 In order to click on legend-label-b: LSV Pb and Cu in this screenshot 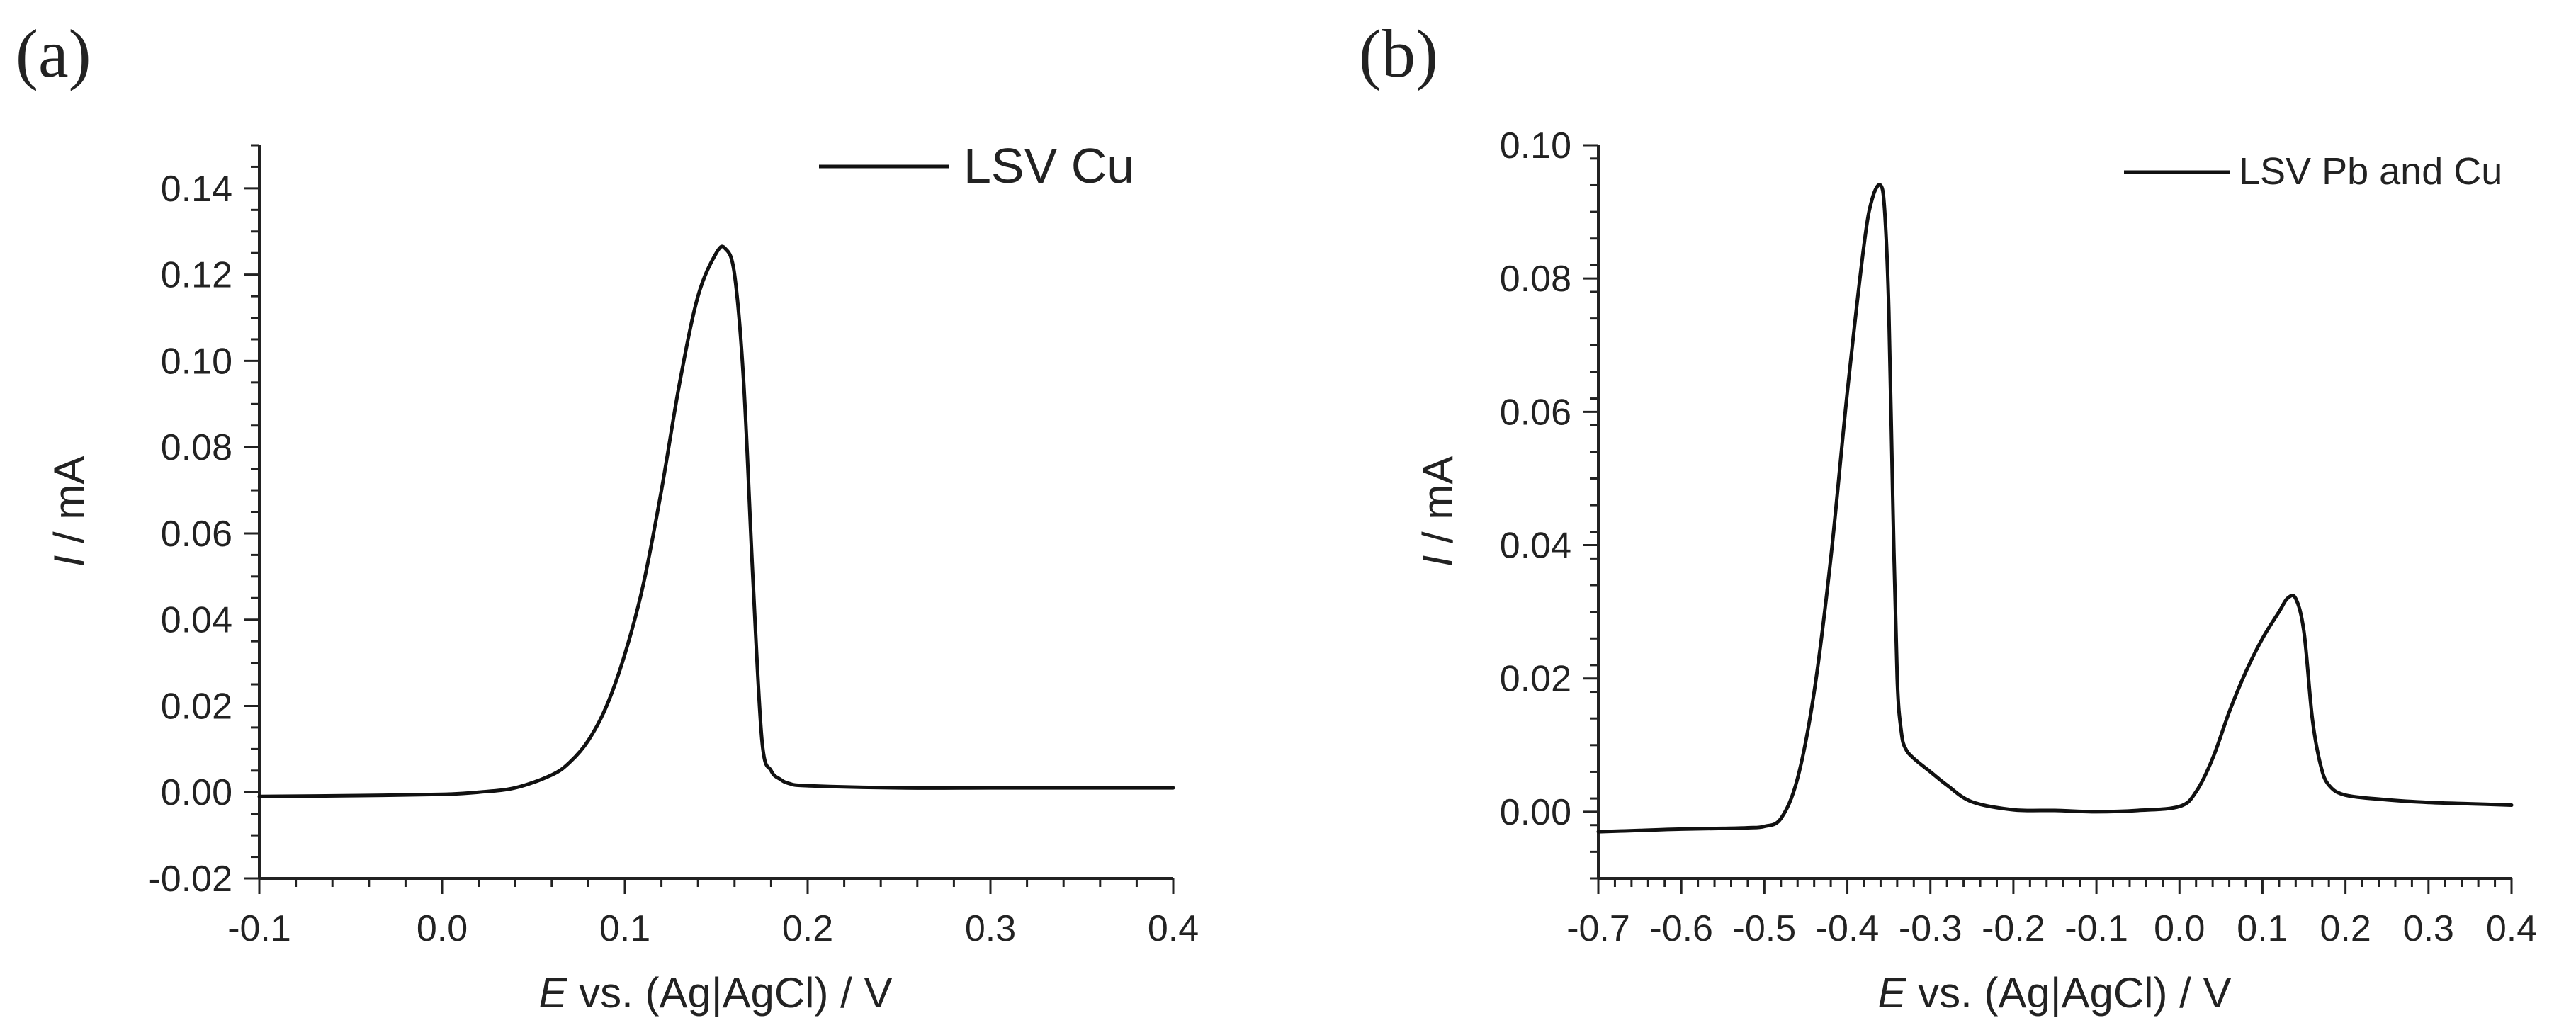, I will do `click(2370, 171)`.